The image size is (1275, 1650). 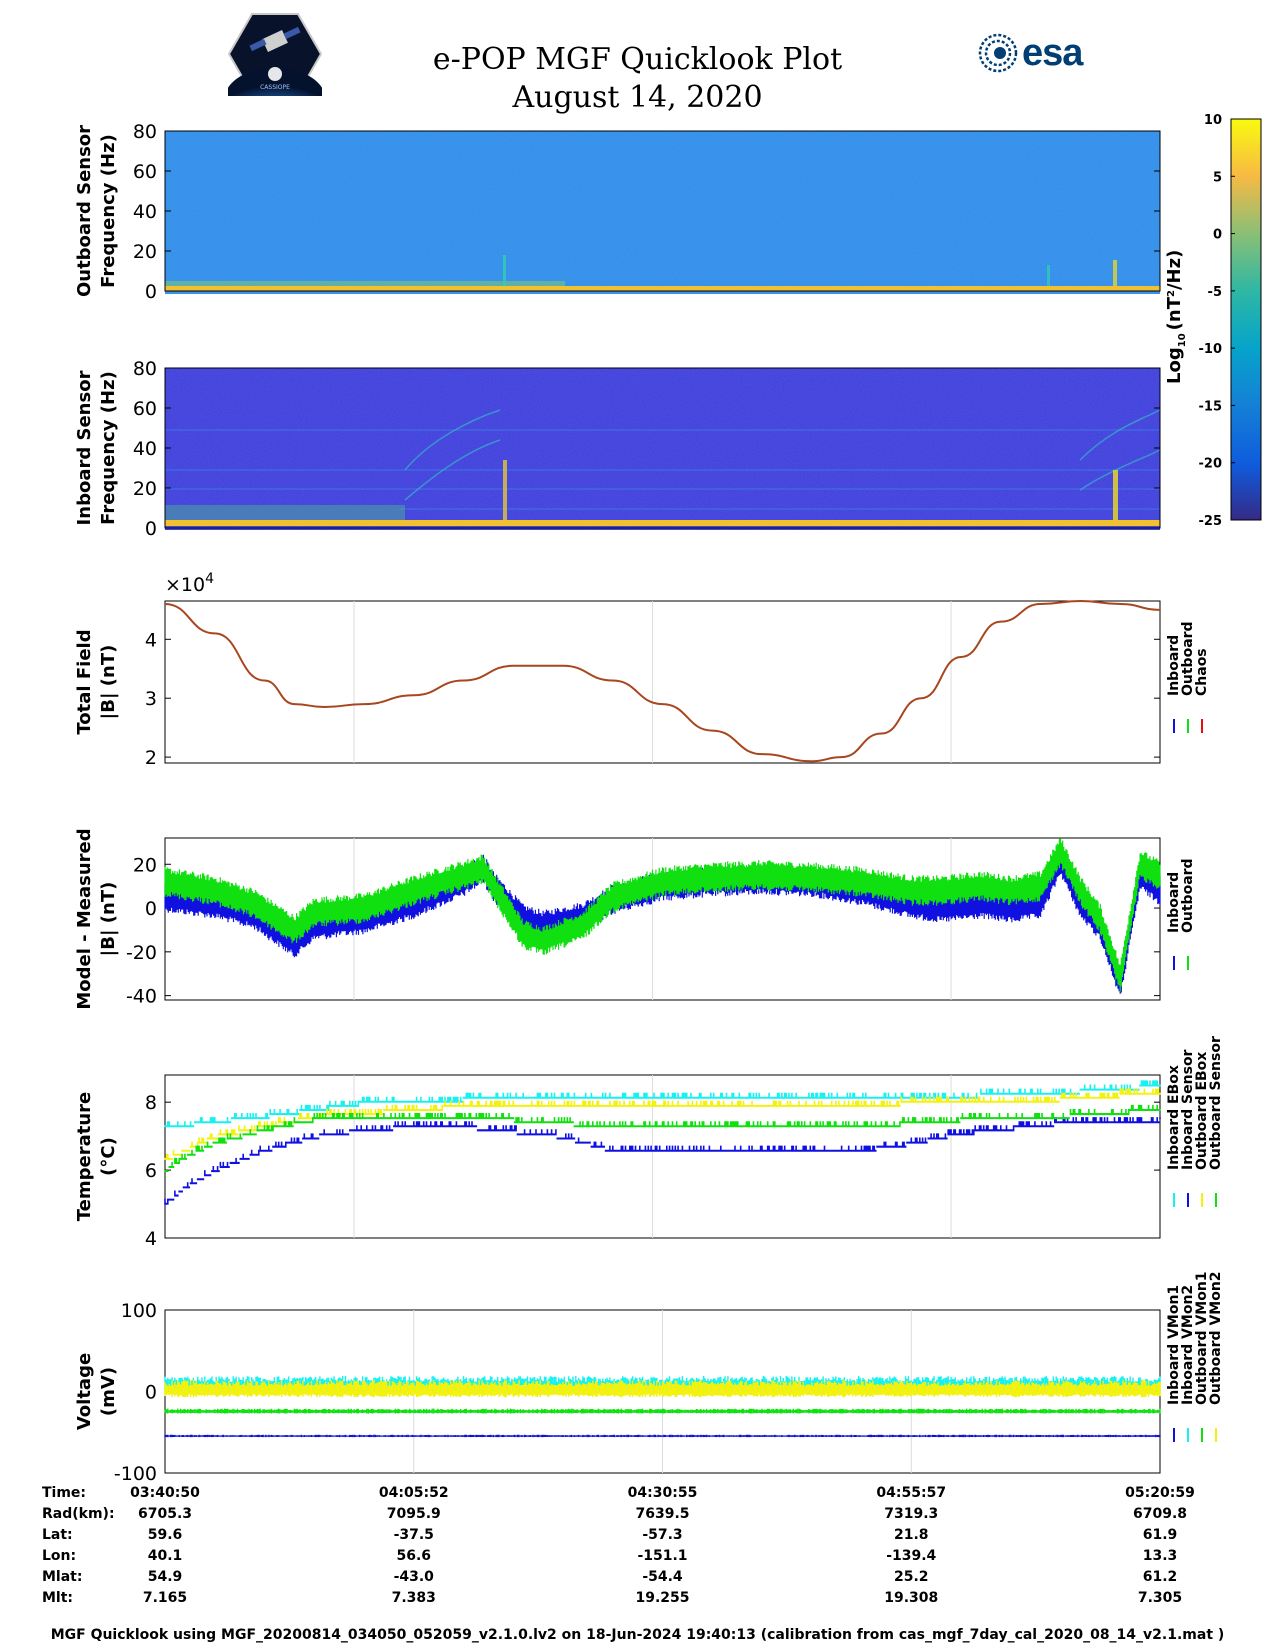 What do you see at coordinates (1160, 1514) in the screenshot?
I see `ephemeris-cell: 6709.8` at bounding box center [1160, 1514].